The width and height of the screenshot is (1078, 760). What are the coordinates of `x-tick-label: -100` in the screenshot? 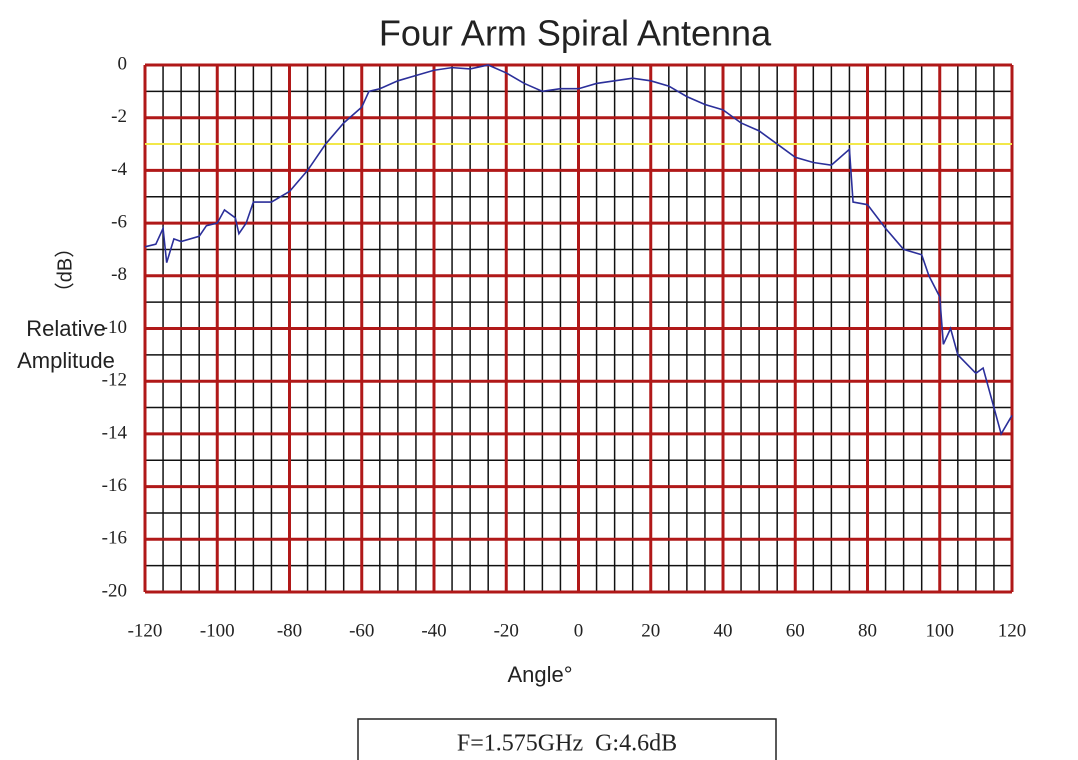 It's located at (217, 630).